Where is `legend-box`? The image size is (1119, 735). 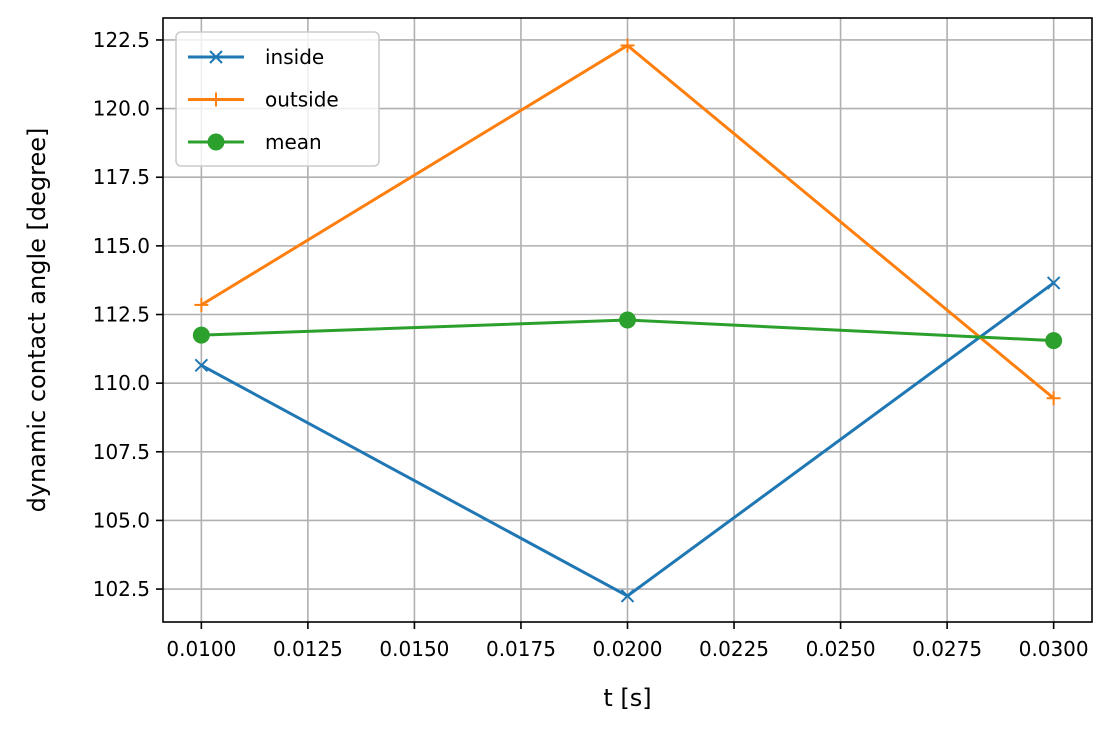 legend-box is located at coordinates (277, 99).